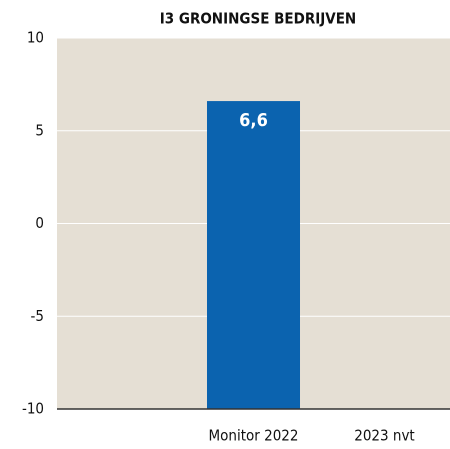 This screenshot has width=450, height=449. Describe the element at coordinates (253, 255) in the screenshot. I see `bar` at that location.